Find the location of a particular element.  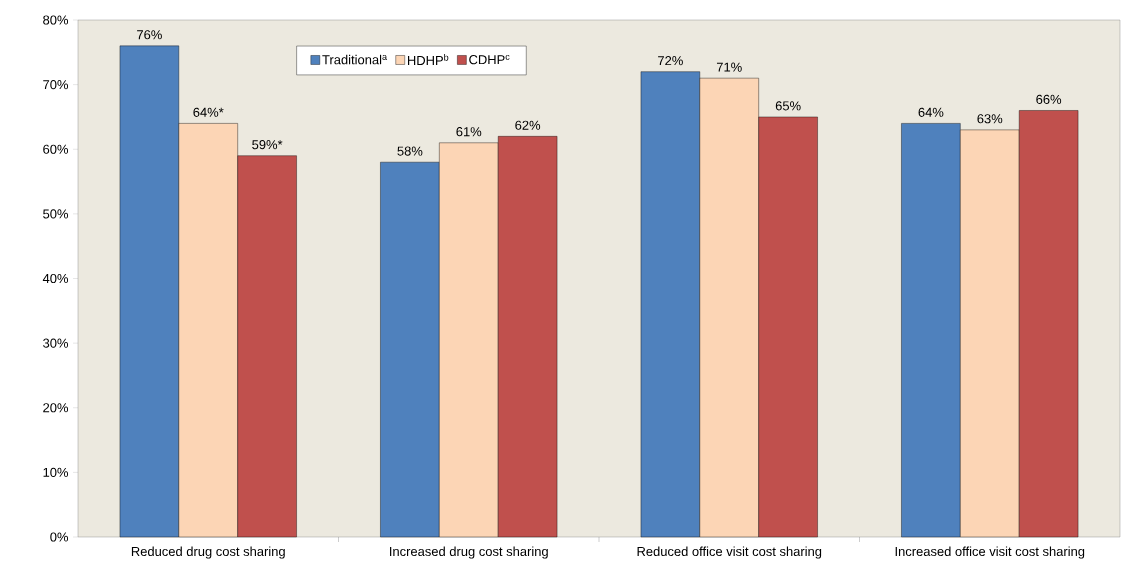

data-label: 64% is located at coordinates (931, 112).